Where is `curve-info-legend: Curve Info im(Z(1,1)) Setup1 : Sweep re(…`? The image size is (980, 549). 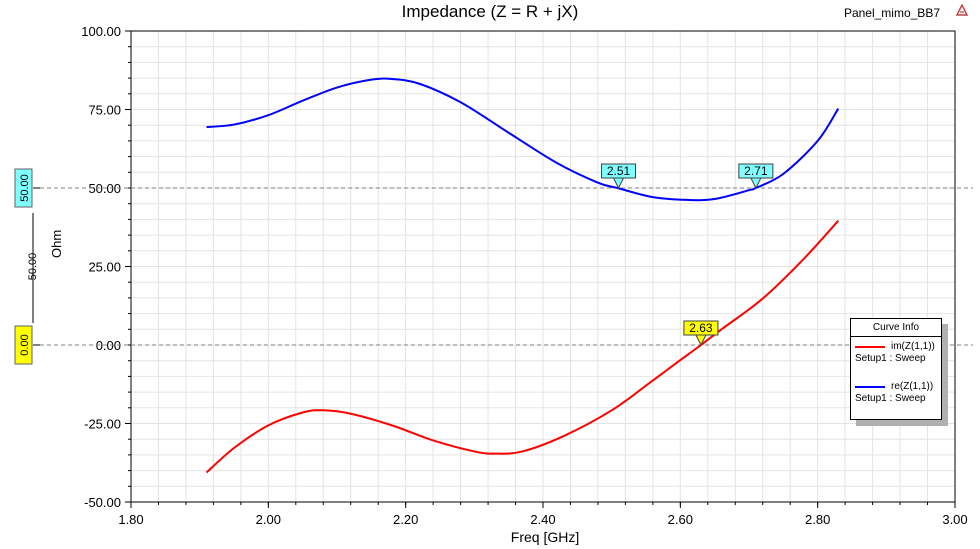 curve-info-legend: Curve Info im(Z(1,1)) Setup1 : Sweep re(… is located at coordinates (896, 369).